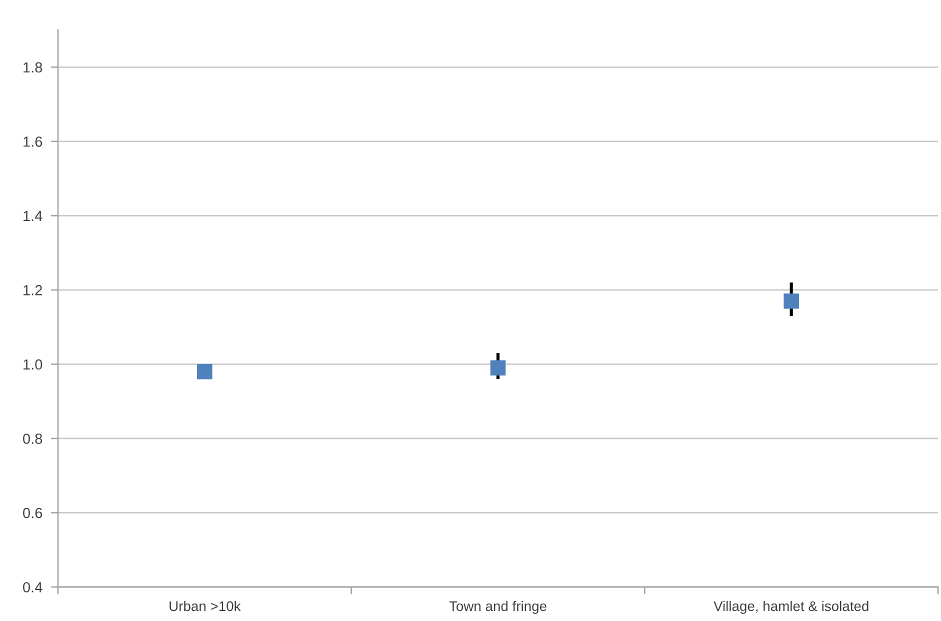 The image size is (941, 621). What do you see at coordinates (33, 290) in the screenshot?
I see `y-tick-label: 1.2` at bounding box center [33, 290].